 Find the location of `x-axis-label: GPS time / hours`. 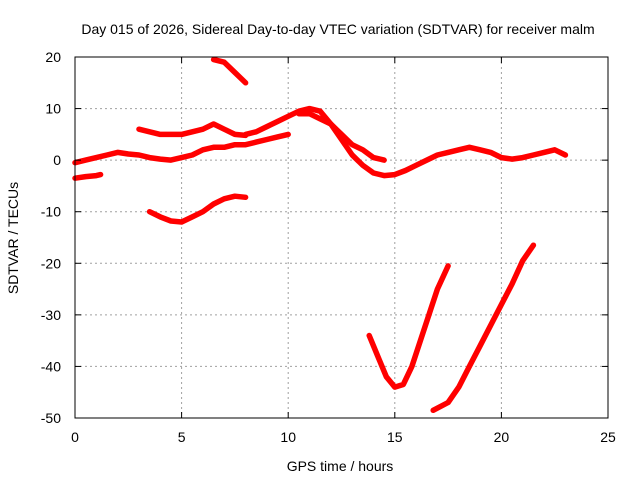

x-axis-label: GPS time / hours is located at coordinates (340, 466).